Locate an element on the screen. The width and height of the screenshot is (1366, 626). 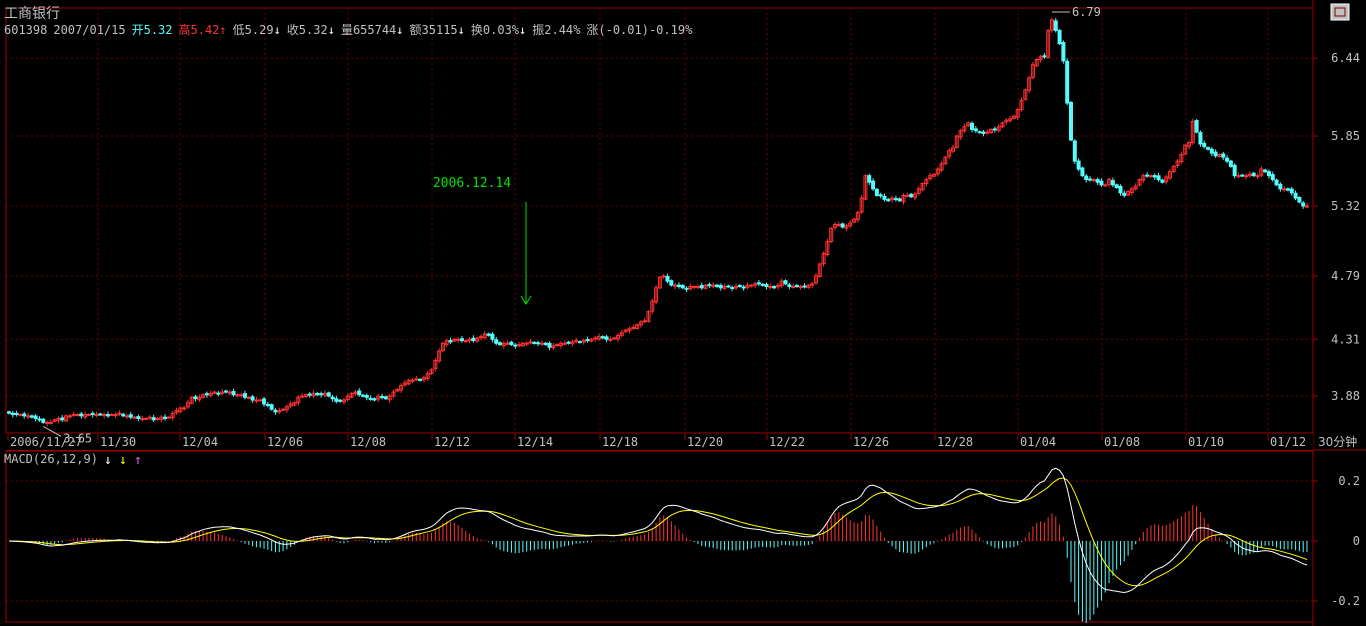
macd-tick-label: -0.2 is located at coordinates (1345, 601).